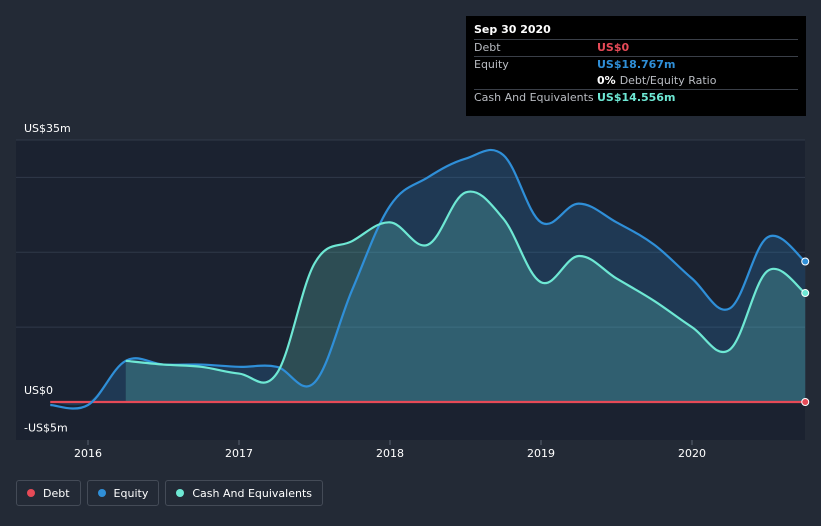 This screenshot has height=526, width=821. What do you see at coordinates (239, 453) in the screenshot?
I see `x-tick-label-2017: 2017` at bounding box center [239, 453].